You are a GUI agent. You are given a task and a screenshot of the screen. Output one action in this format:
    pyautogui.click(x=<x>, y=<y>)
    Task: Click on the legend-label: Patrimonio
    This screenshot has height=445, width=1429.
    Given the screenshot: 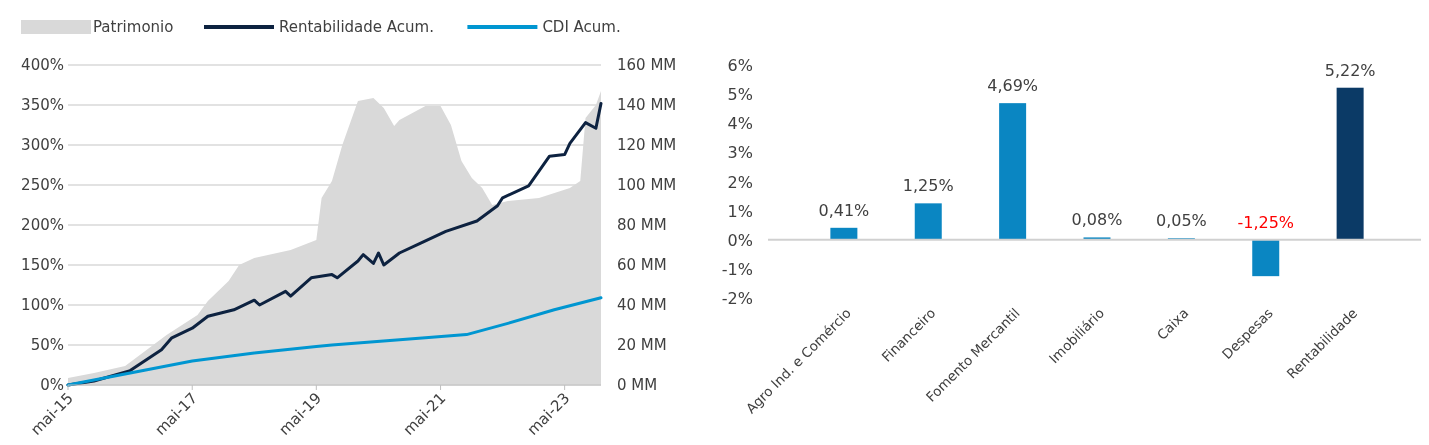 What is the action you would take?
    pyautogui.click(x=133, y=27)
    